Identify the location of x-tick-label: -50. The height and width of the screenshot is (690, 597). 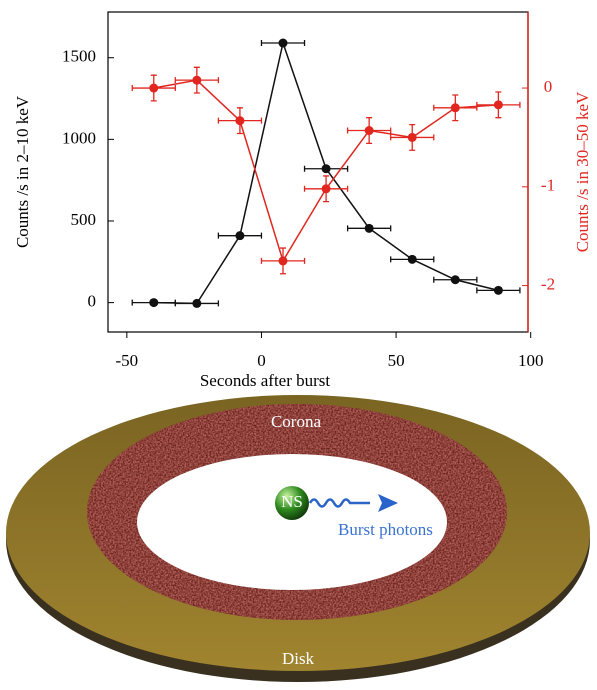
(127, 360).